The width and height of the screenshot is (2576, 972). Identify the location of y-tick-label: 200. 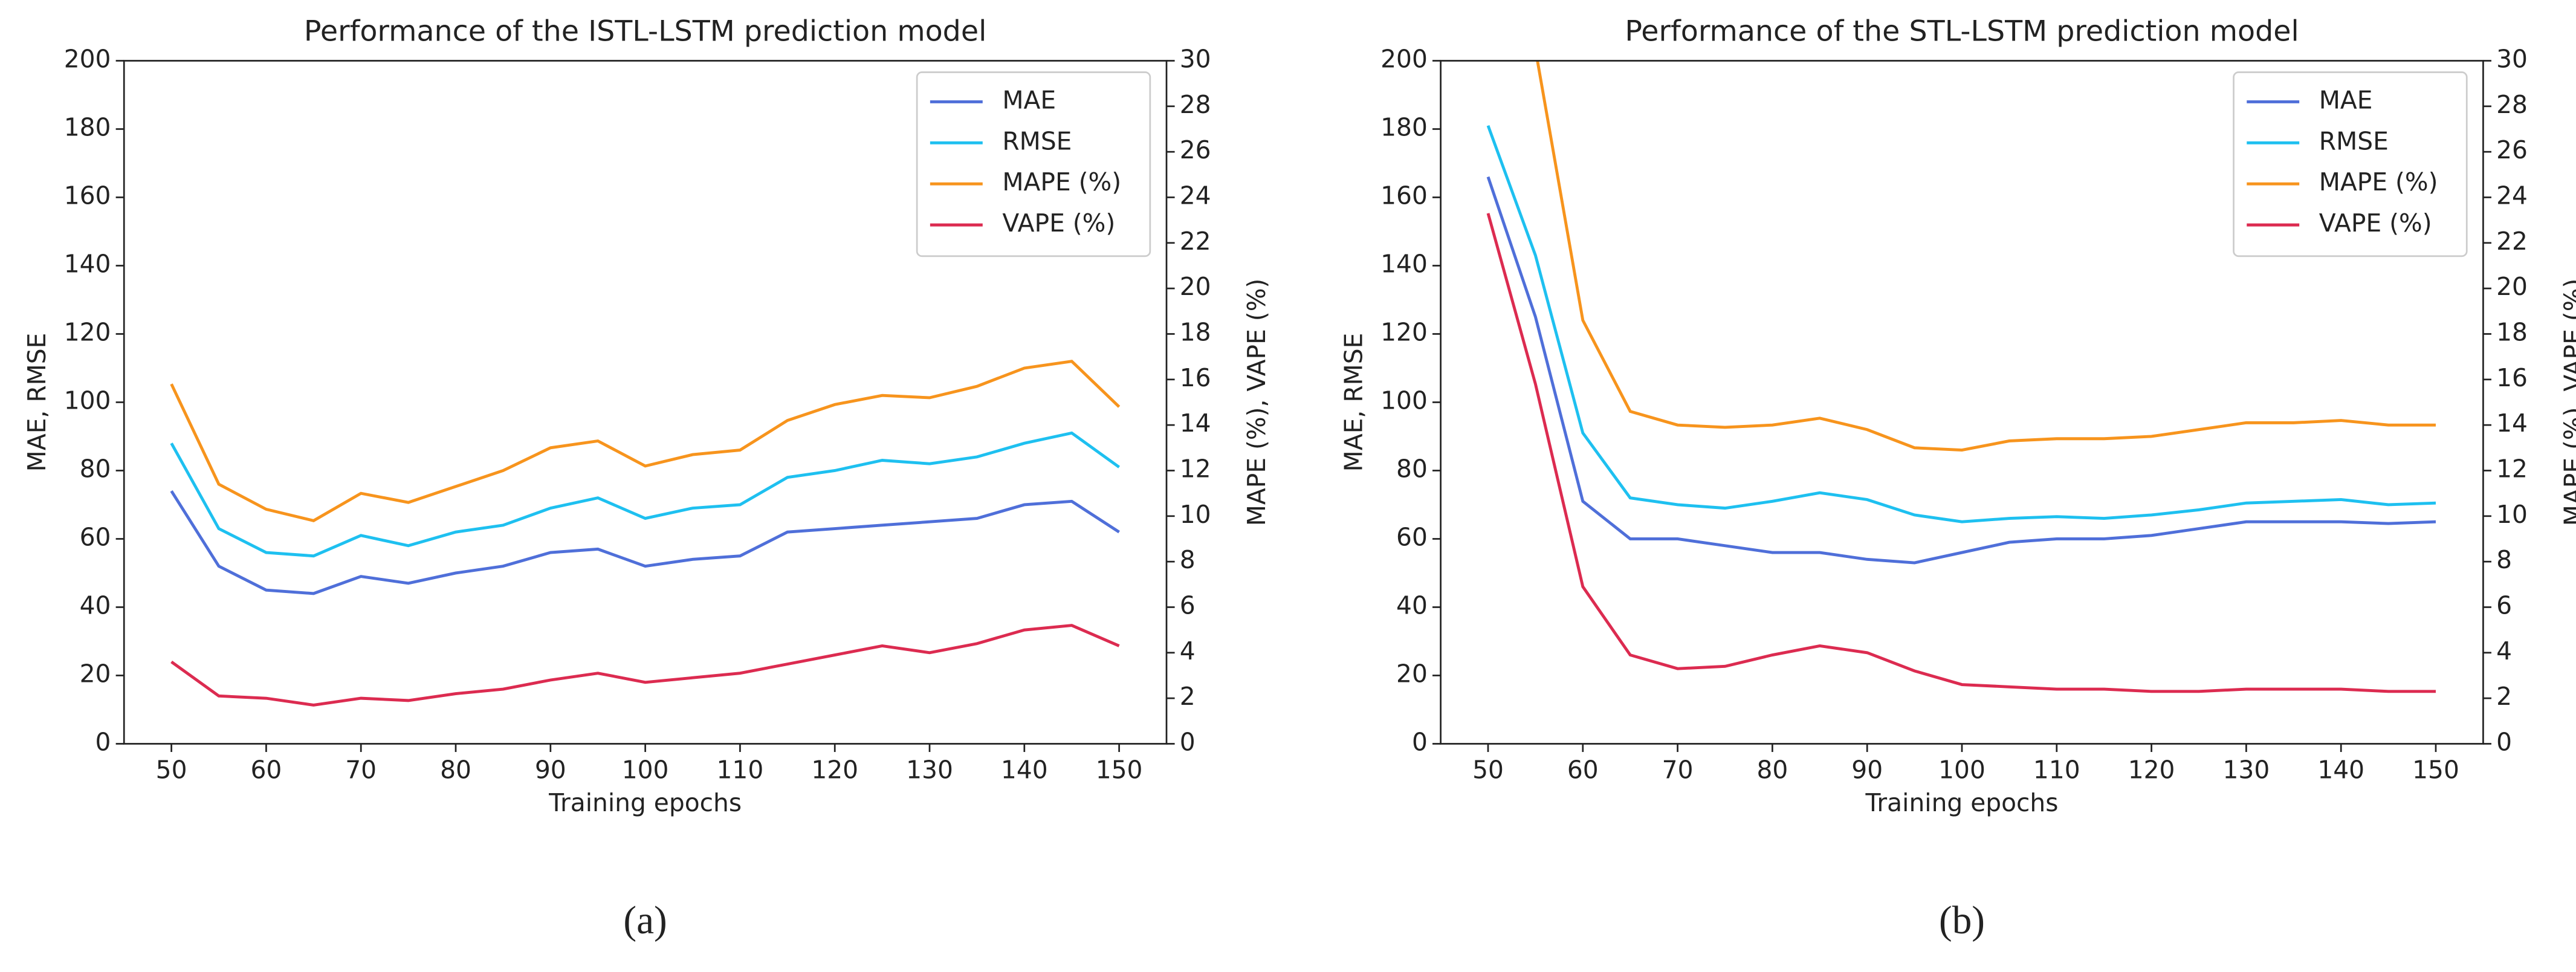
(87, 59).